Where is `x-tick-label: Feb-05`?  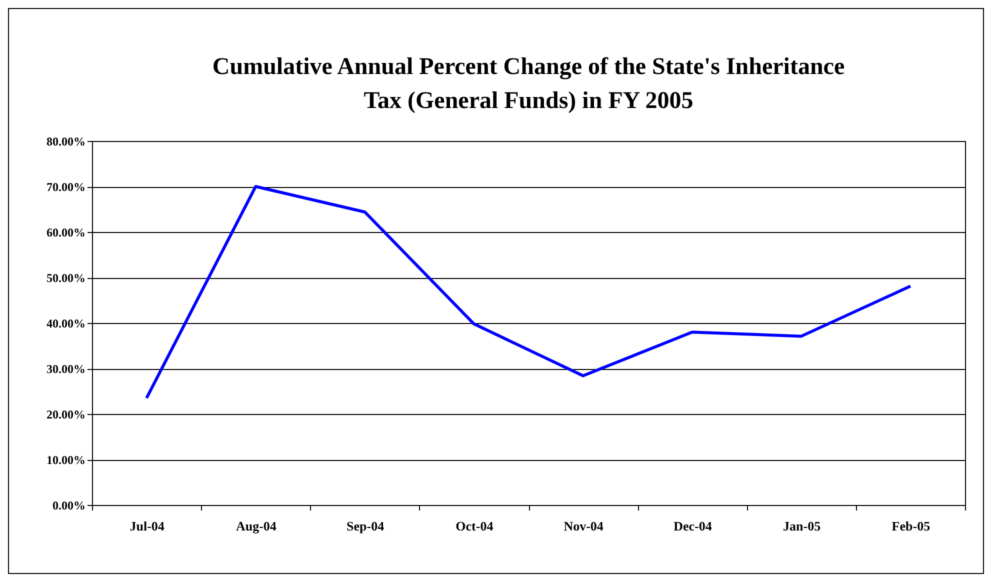 x-tick-label: Feb-05 is located at coordinates (911, 526).